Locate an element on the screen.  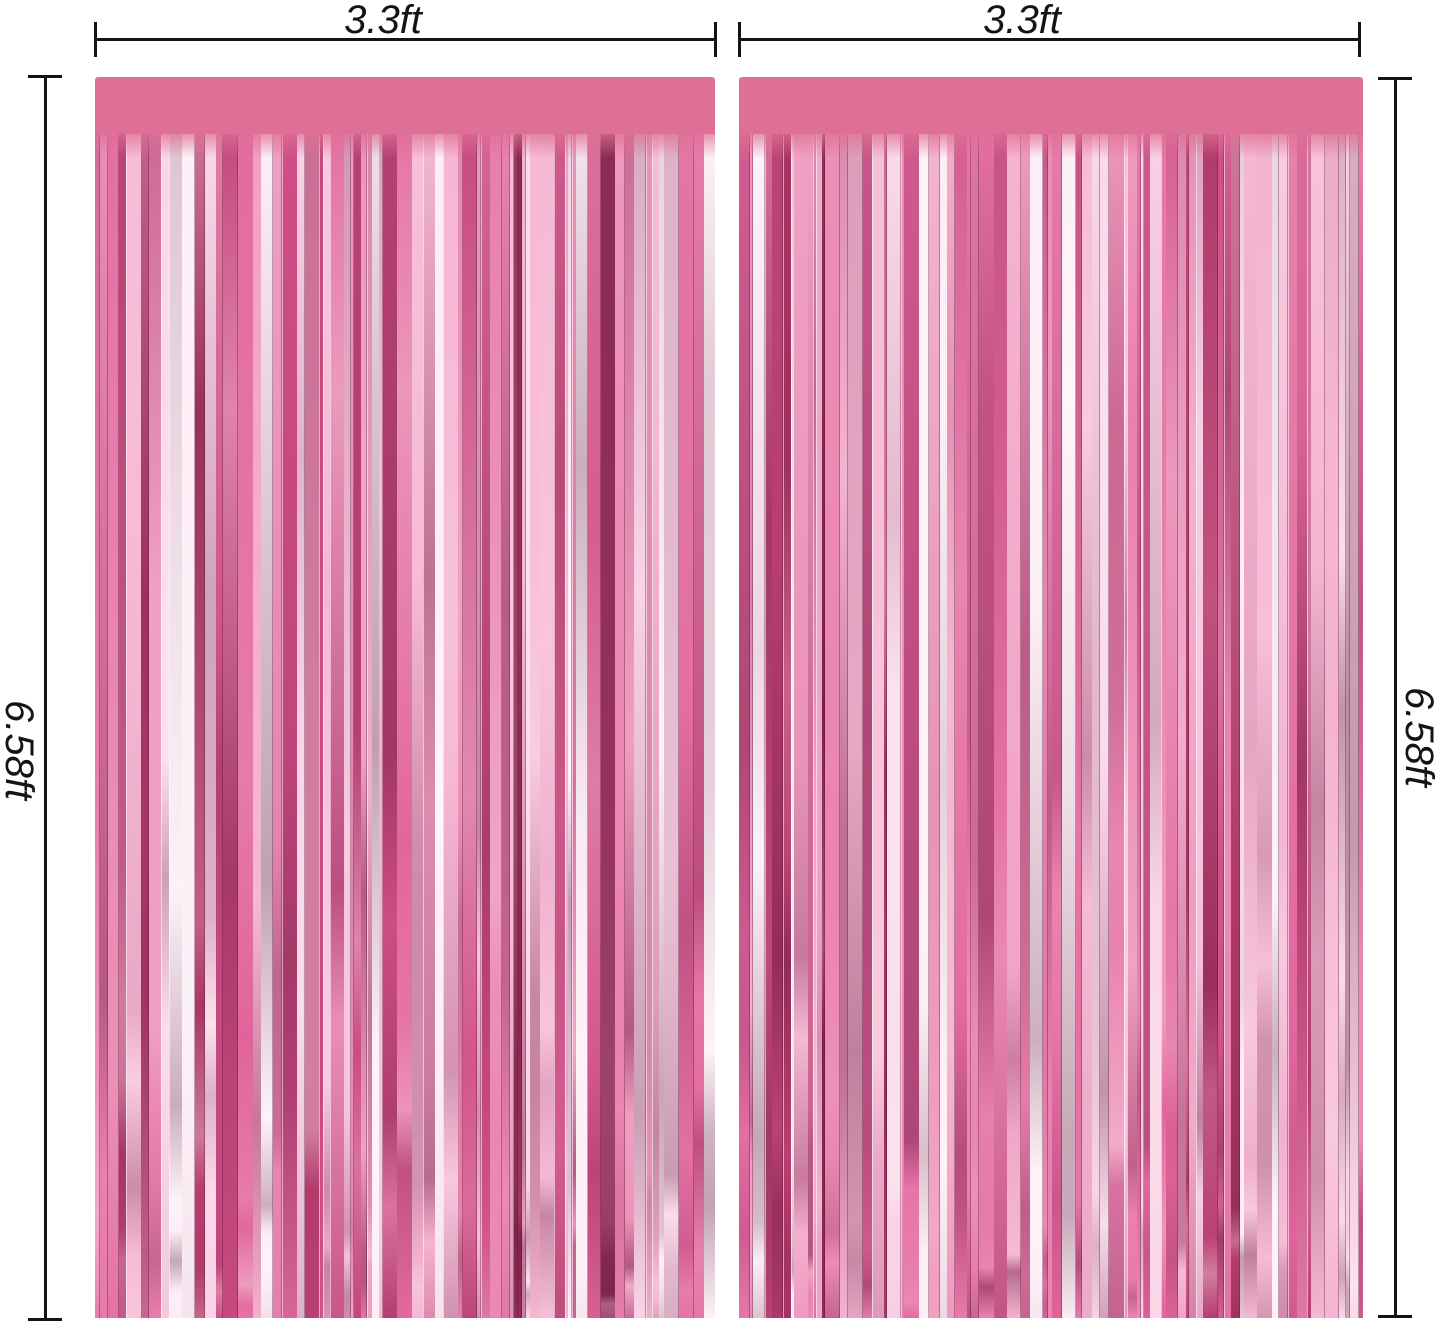
dimension-line-horizontal-right is located at coordinates (1049, 39).